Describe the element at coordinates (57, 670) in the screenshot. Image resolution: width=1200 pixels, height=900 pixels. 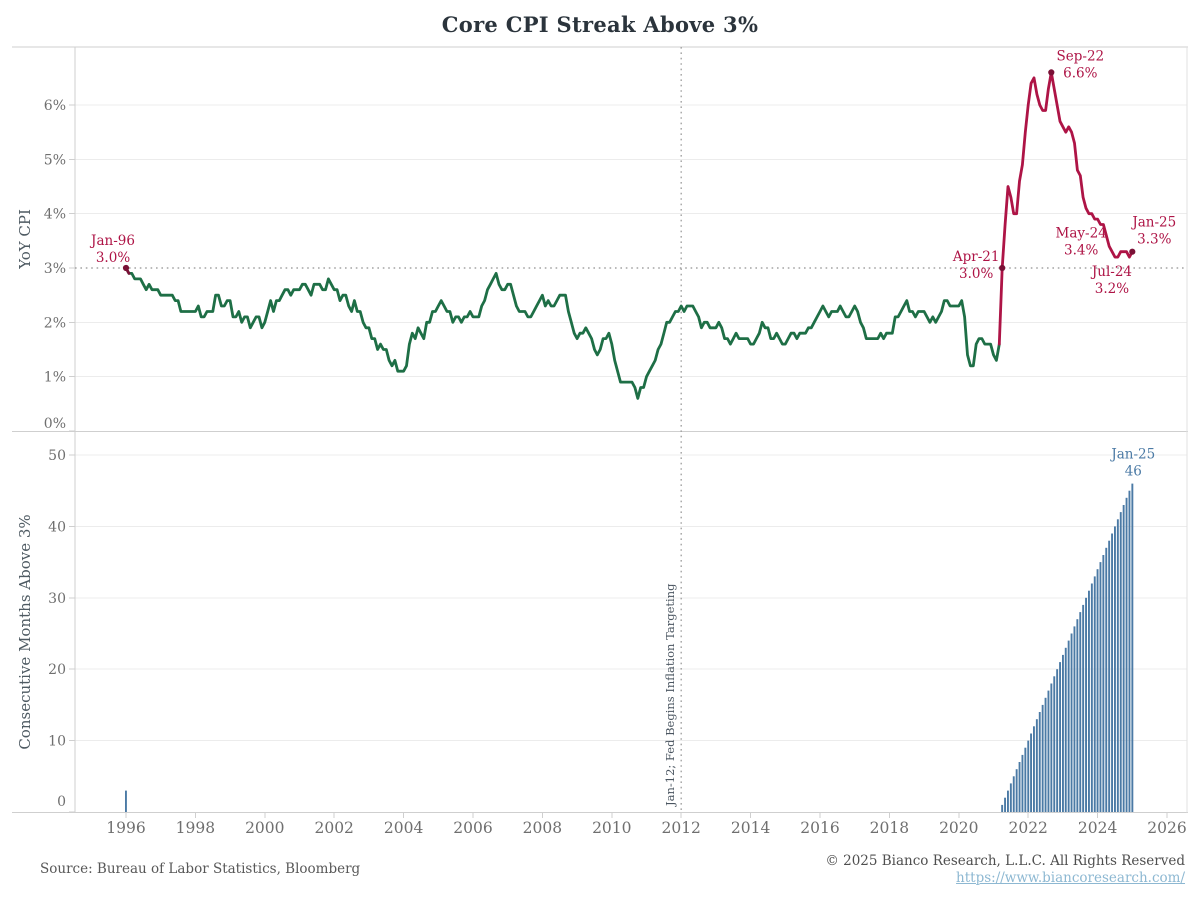
I see `y-tick-label-bottom: 20` at that location.